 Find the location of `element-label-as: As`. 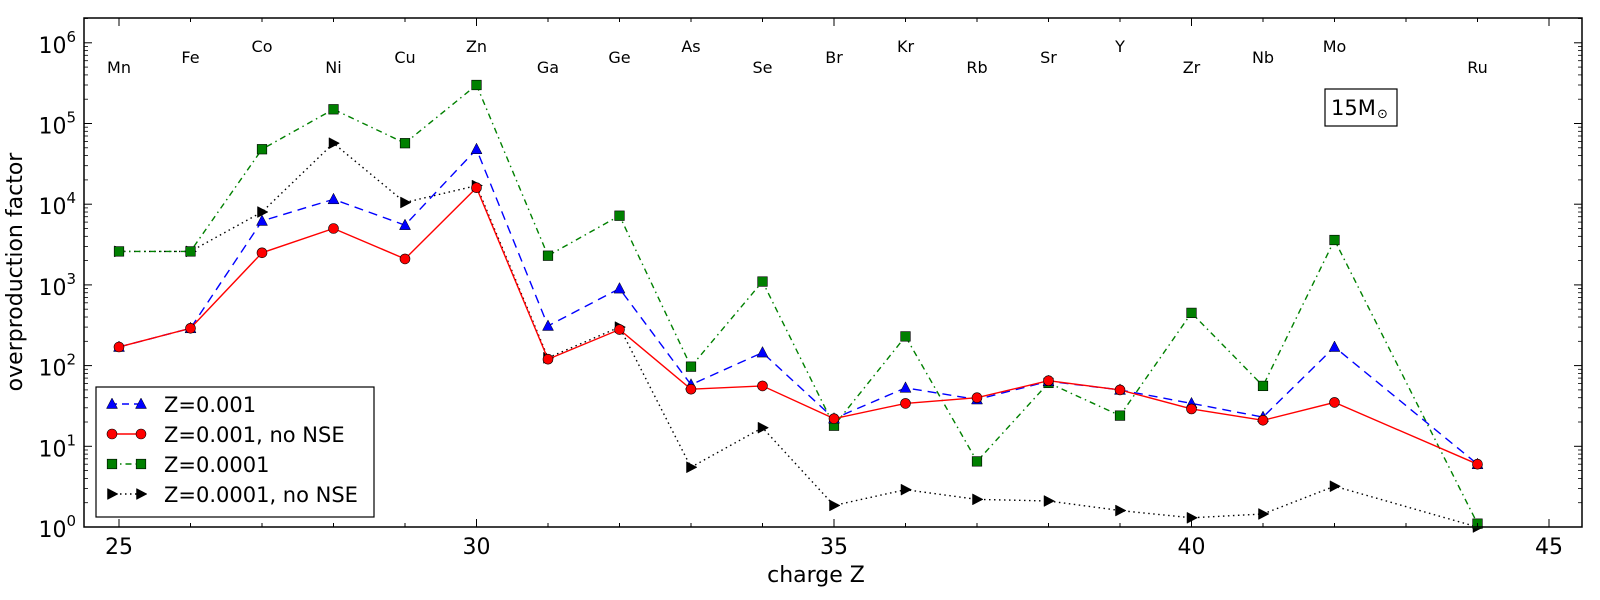

element-label-as: As is located at coordinates (690, 46).